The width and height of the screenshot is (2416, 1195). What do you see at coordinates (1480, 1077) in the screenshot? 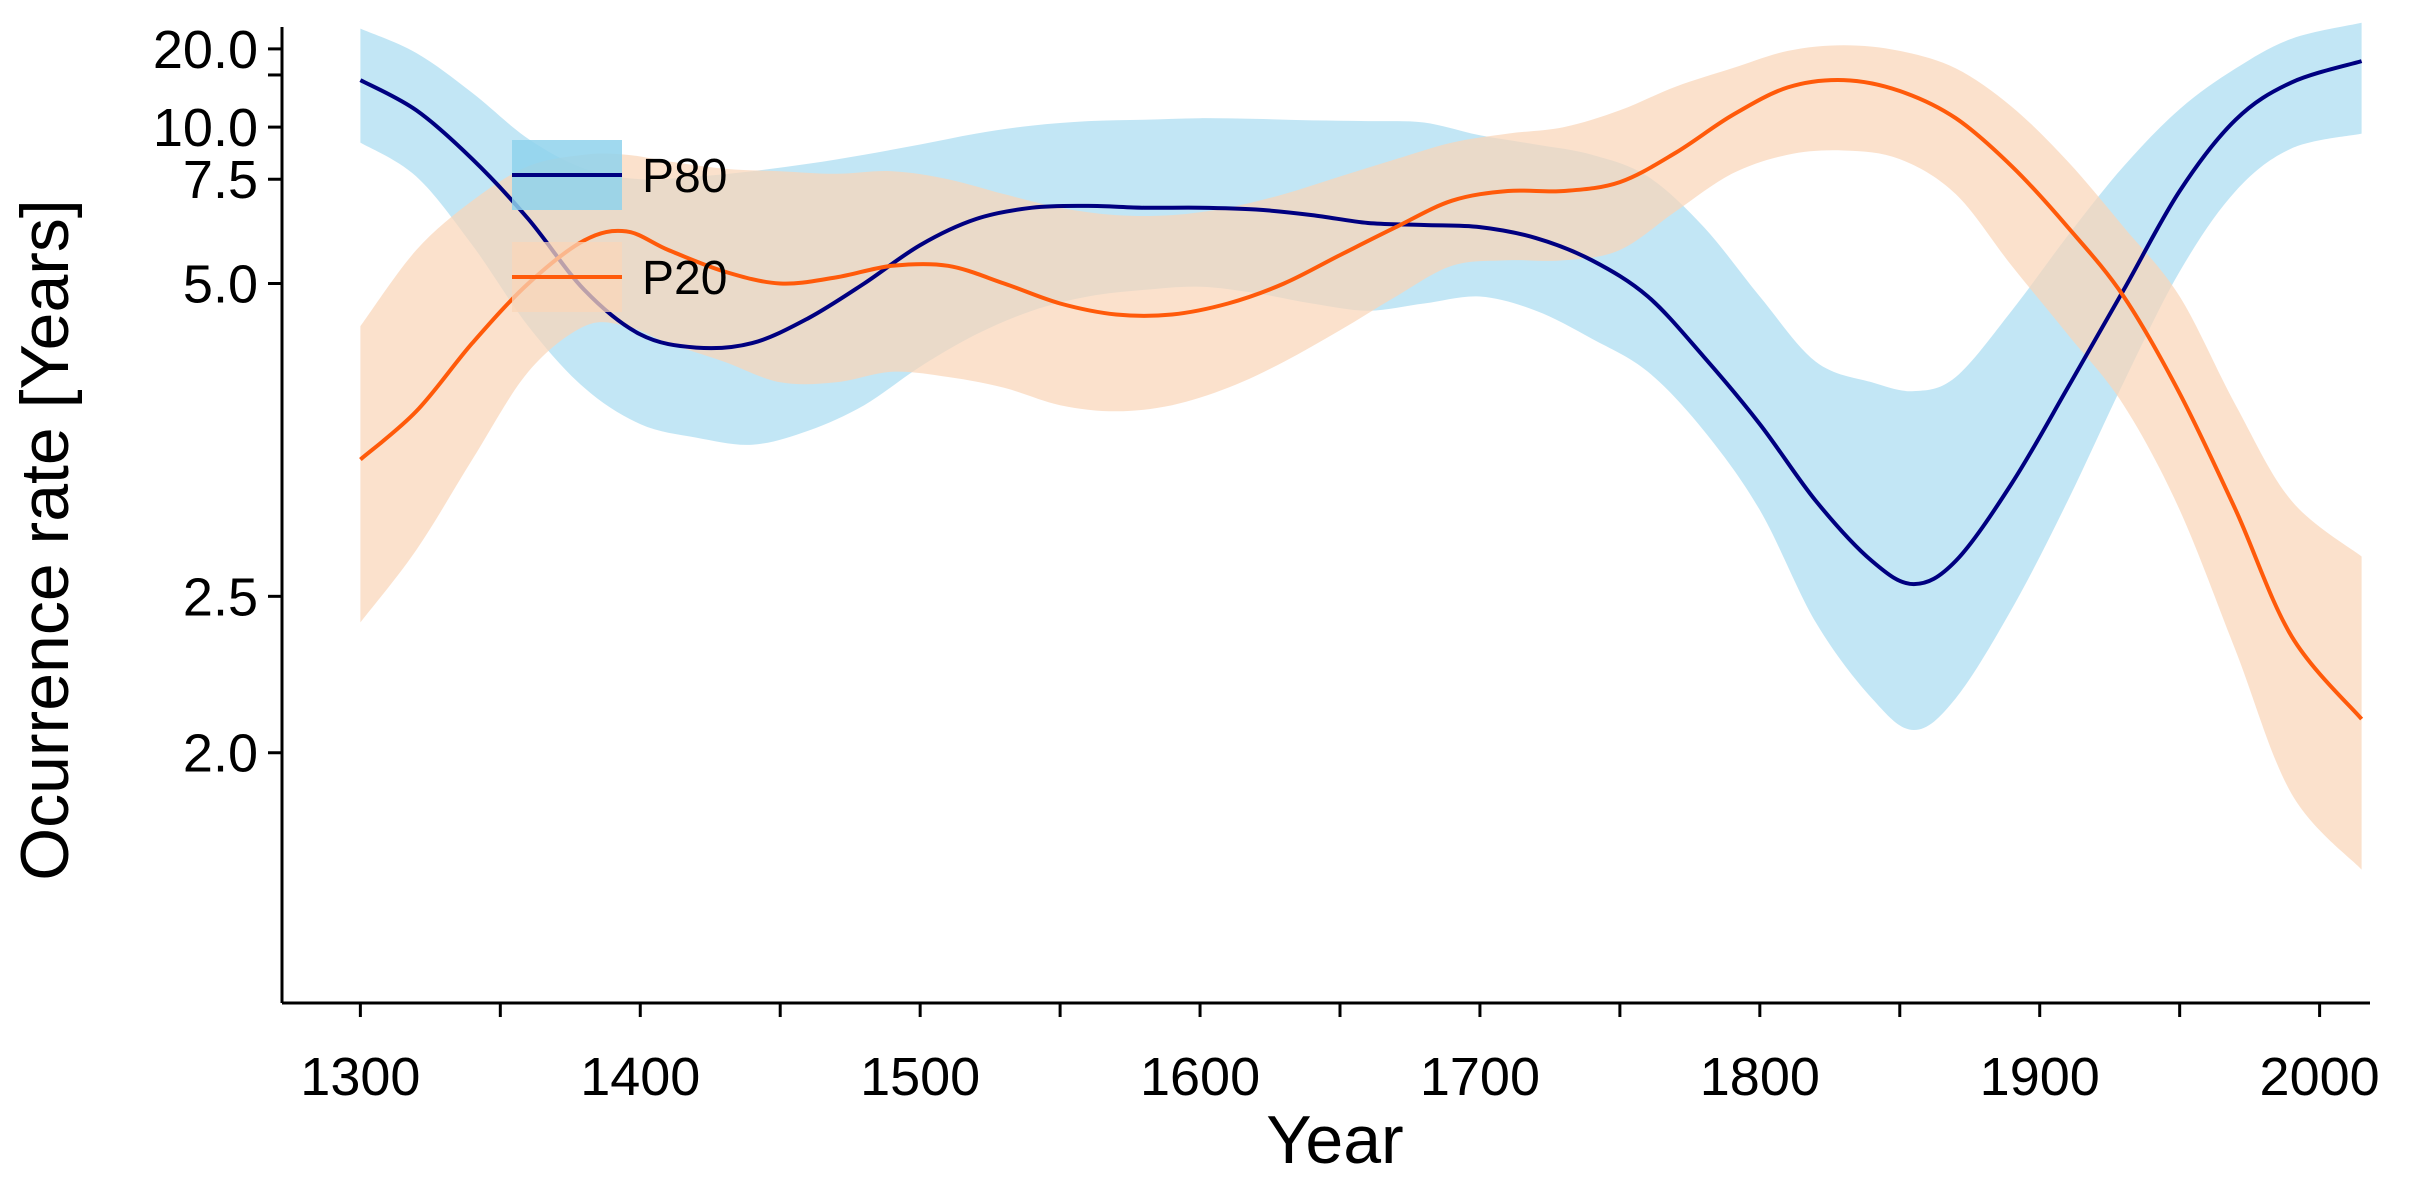
I see `x-tick-label: 1700` at bounding box center [1480, 1077].